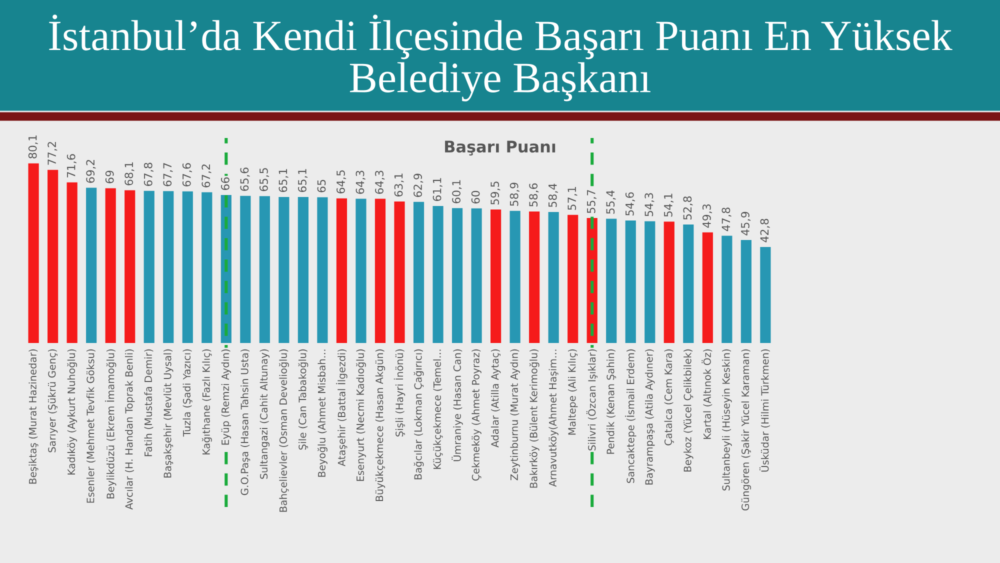 The height and width of the screenshot is (563, 1000). What do you see at coordinates (477, 415) in the screenshot?
I see `x-tick-label: Çekmeköy (Ahmet Poyraz)` at bounding box center [477, 415].